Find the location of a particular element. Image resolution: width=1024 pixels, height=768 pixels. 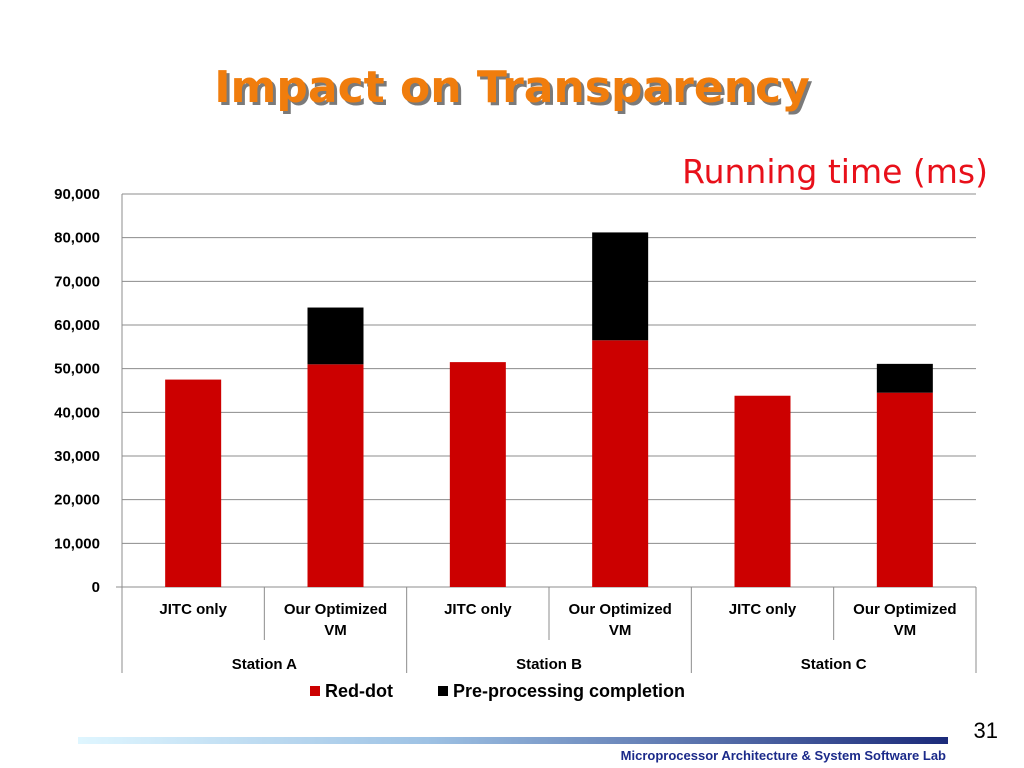

legend-label: Pre-processing completion is located at coordinates (569, 691).